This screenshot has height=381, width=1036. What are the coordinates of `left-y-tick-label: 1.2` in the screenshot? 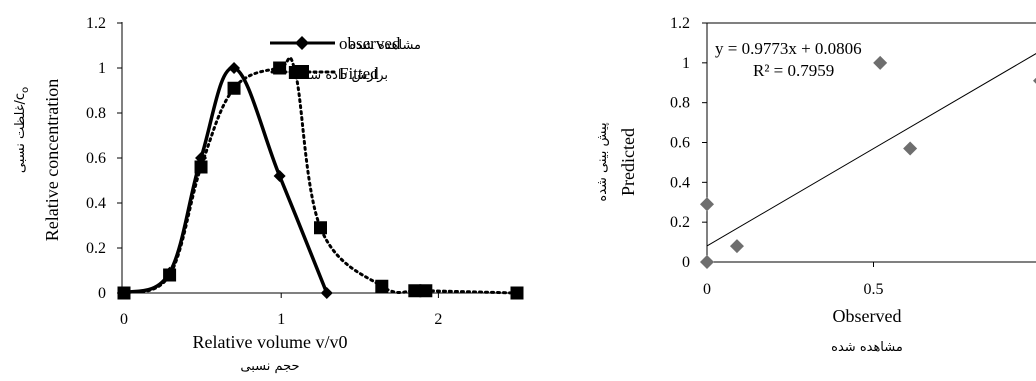 It's located at (96, 23).